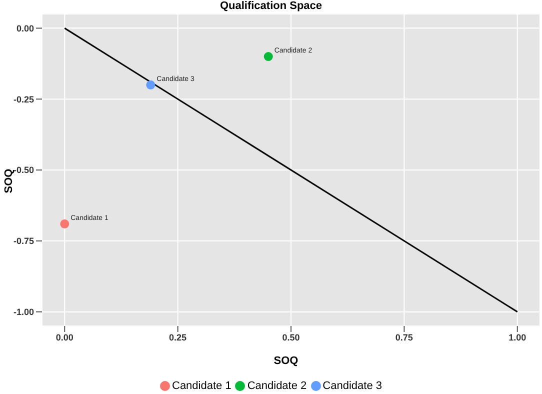  Describe the element at coordinates (23, 312) in the screenshot. I see `y-tick-label: -1.00` at that location.